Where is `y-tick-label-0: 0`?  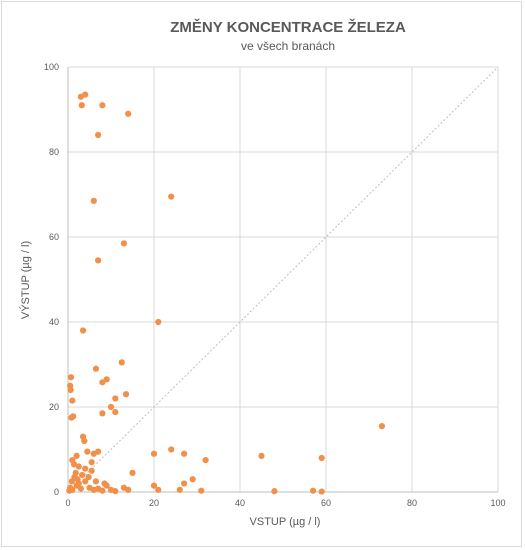
y-tick-label-0: 0 is located at coordinates (56, 492).